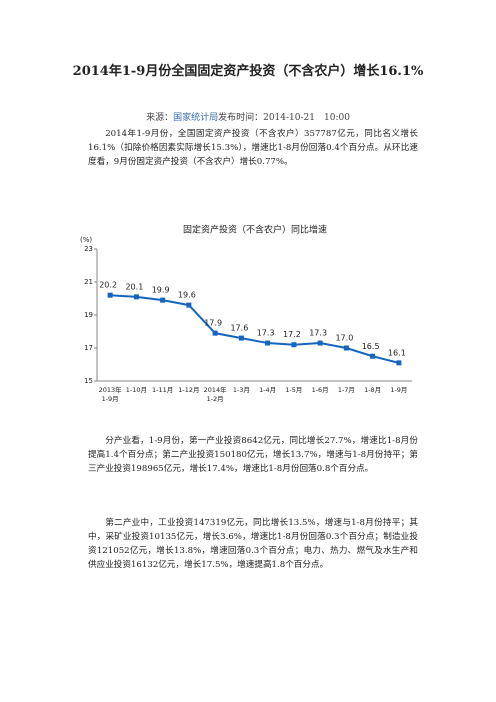  I want to click on time: 2014-10-21 10:00, so click(306, 118).